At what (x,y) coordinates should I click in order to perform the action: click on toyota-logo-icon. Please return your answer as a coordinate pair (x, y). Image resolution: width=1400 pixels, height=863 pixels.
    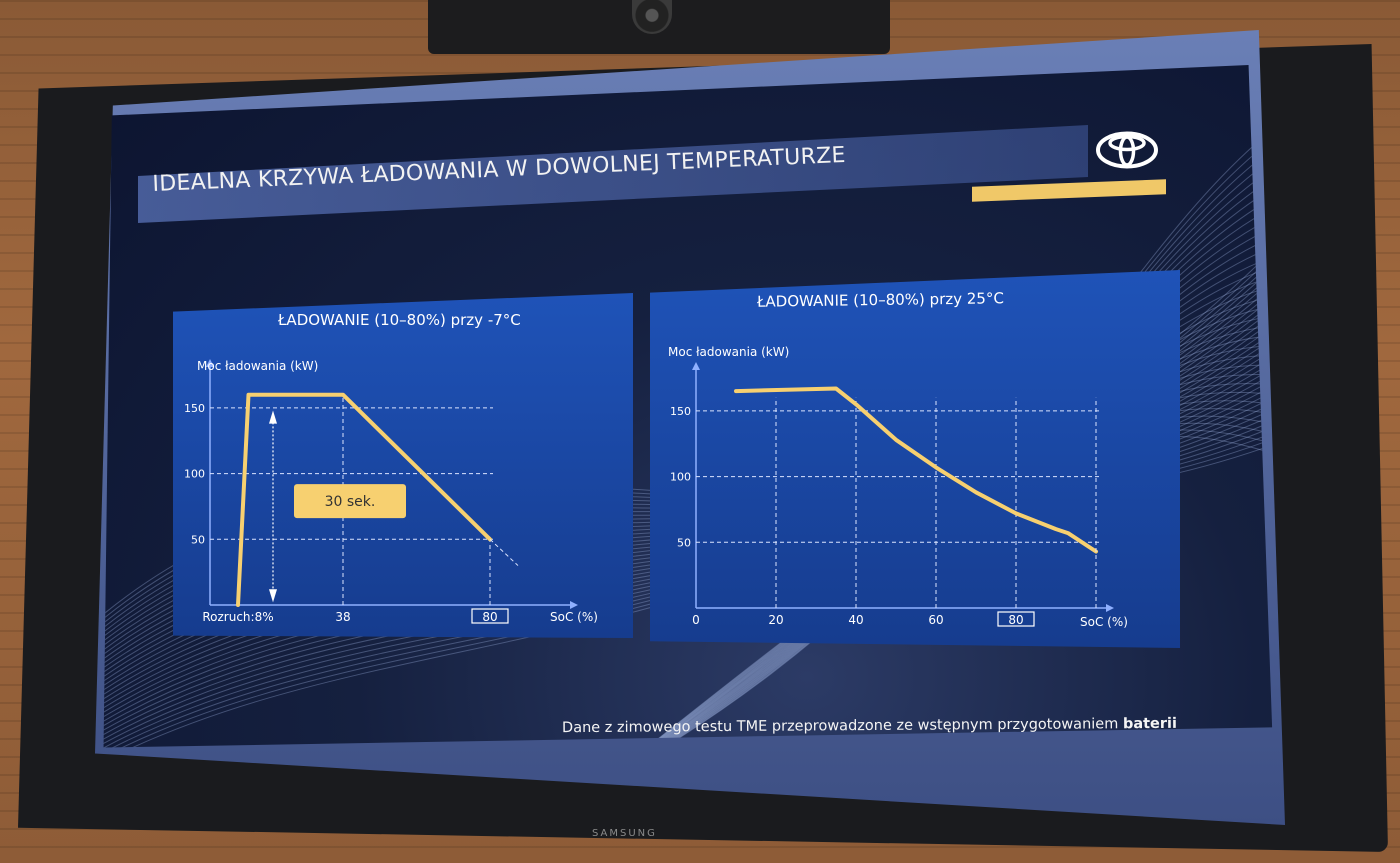
    Looking at the image, I should click on (1127, 150).